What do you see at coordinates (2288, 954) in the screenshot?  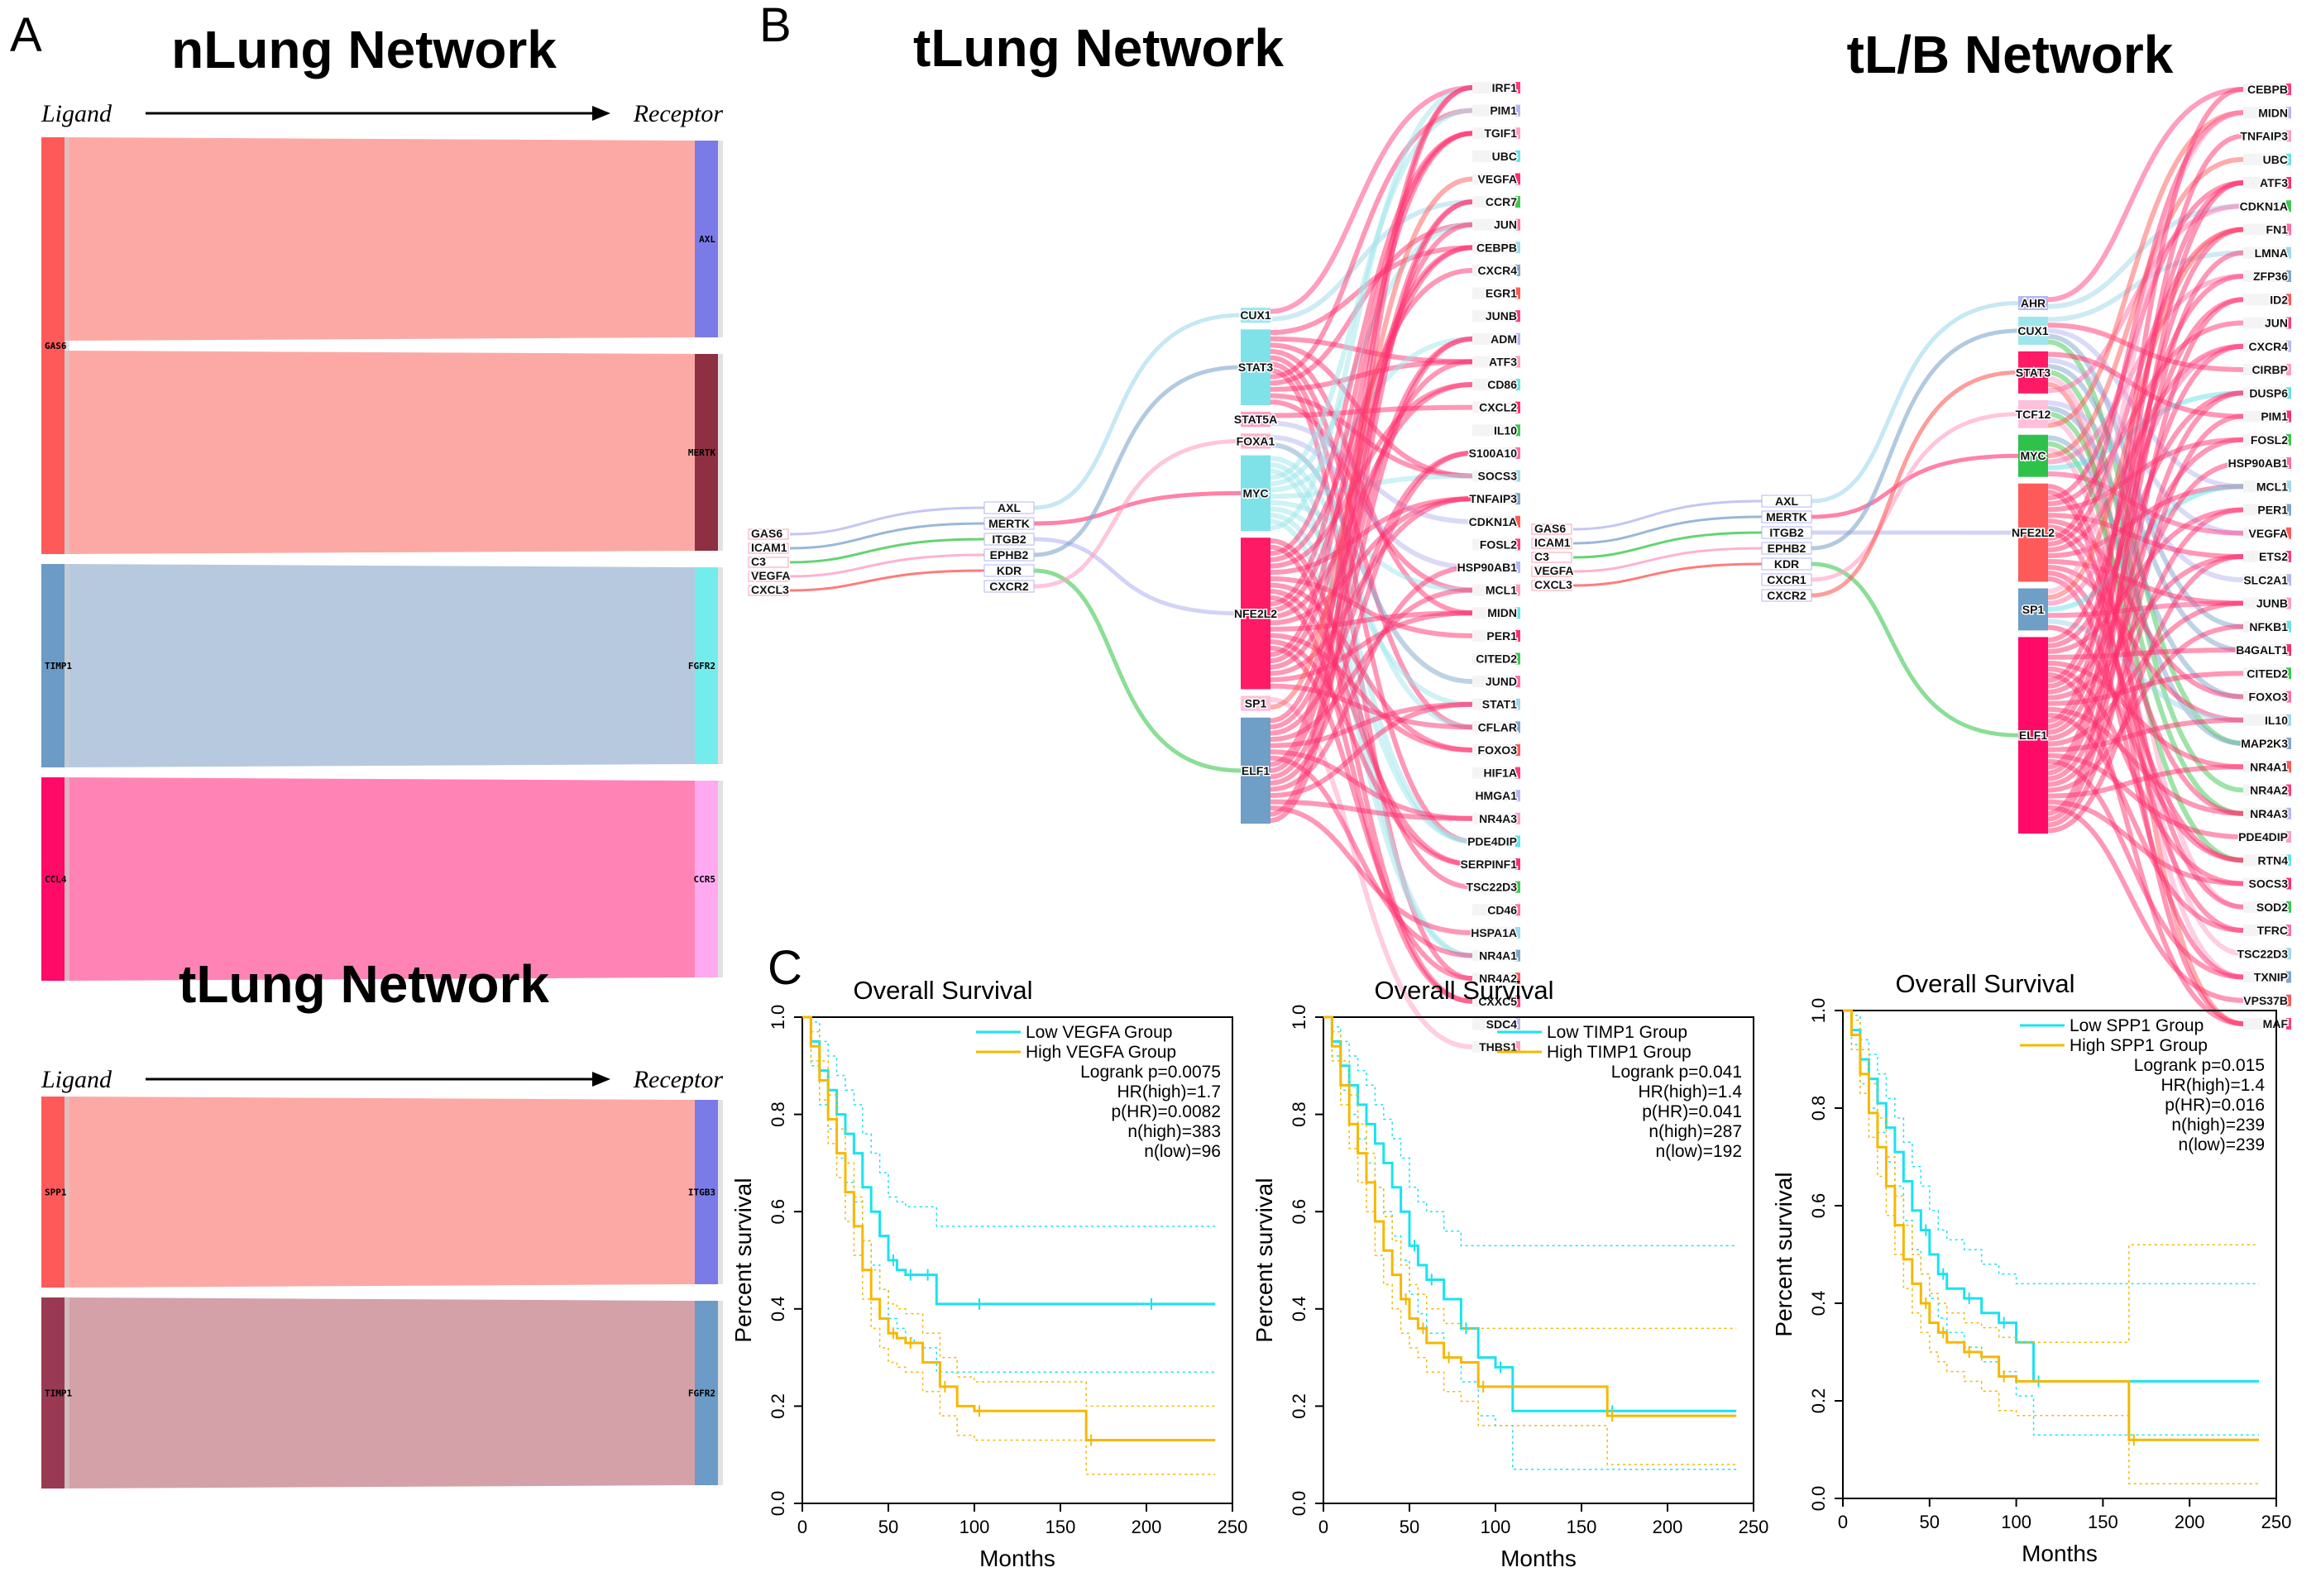 I see `target-node-tsc22d3` at bounding box center [2288, 954].